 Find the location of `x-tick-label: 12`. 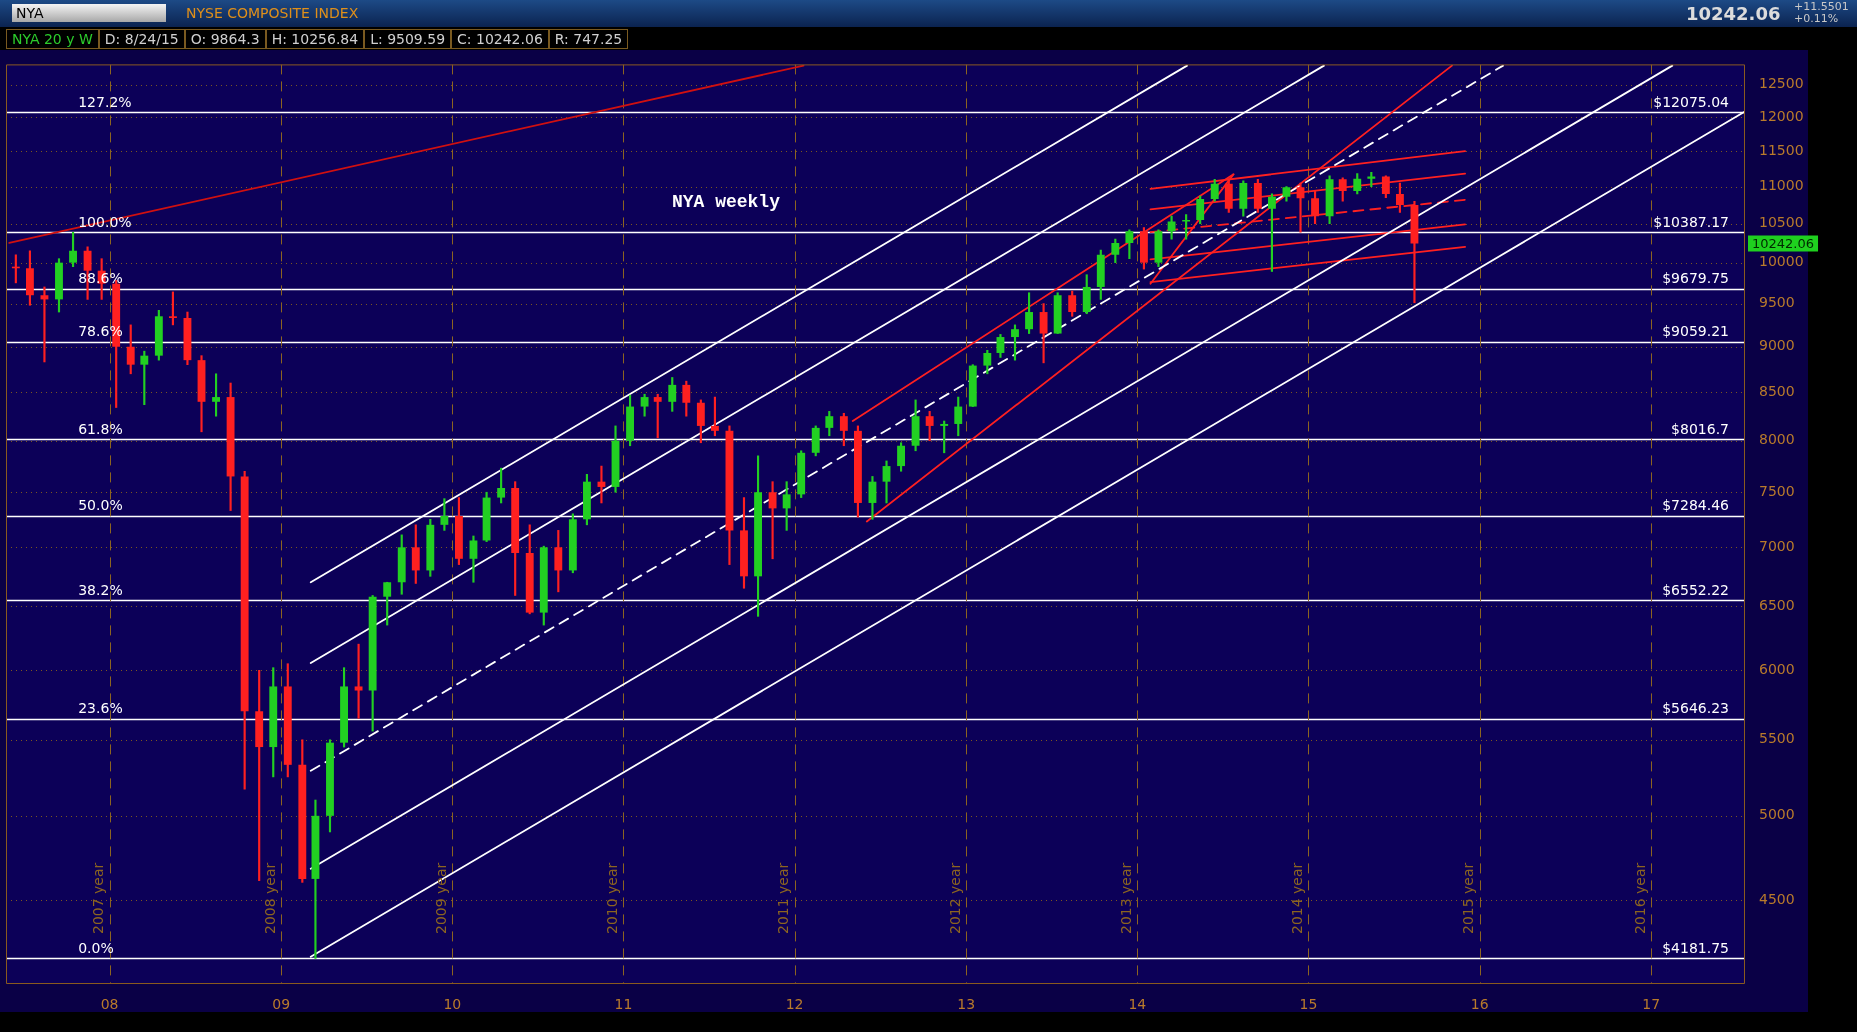

x-tick-label: 12 is located at coordinates (794, 1004).